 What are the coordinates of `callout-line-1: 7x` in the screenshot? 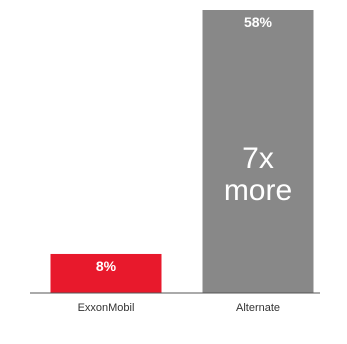 It's located at (258, 158).